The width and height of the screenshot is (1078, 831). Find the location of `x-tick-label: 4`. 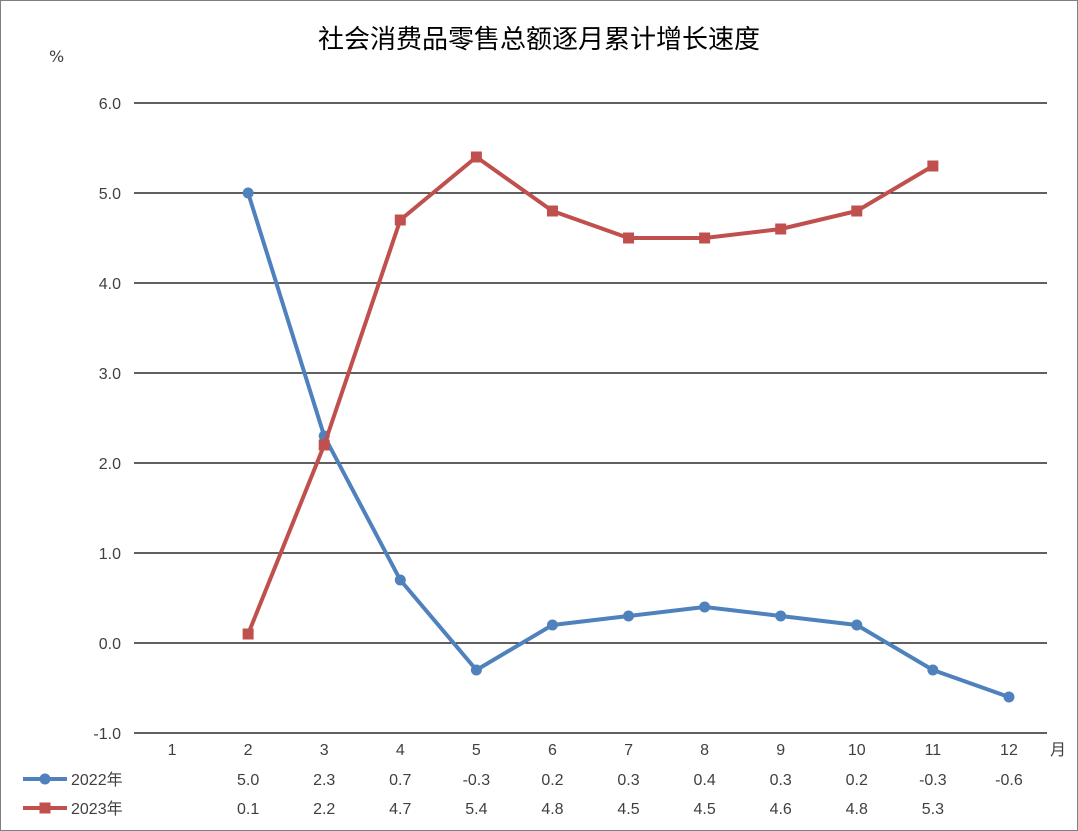

x-tick-label: 4 is located at coordinates (400, 750).